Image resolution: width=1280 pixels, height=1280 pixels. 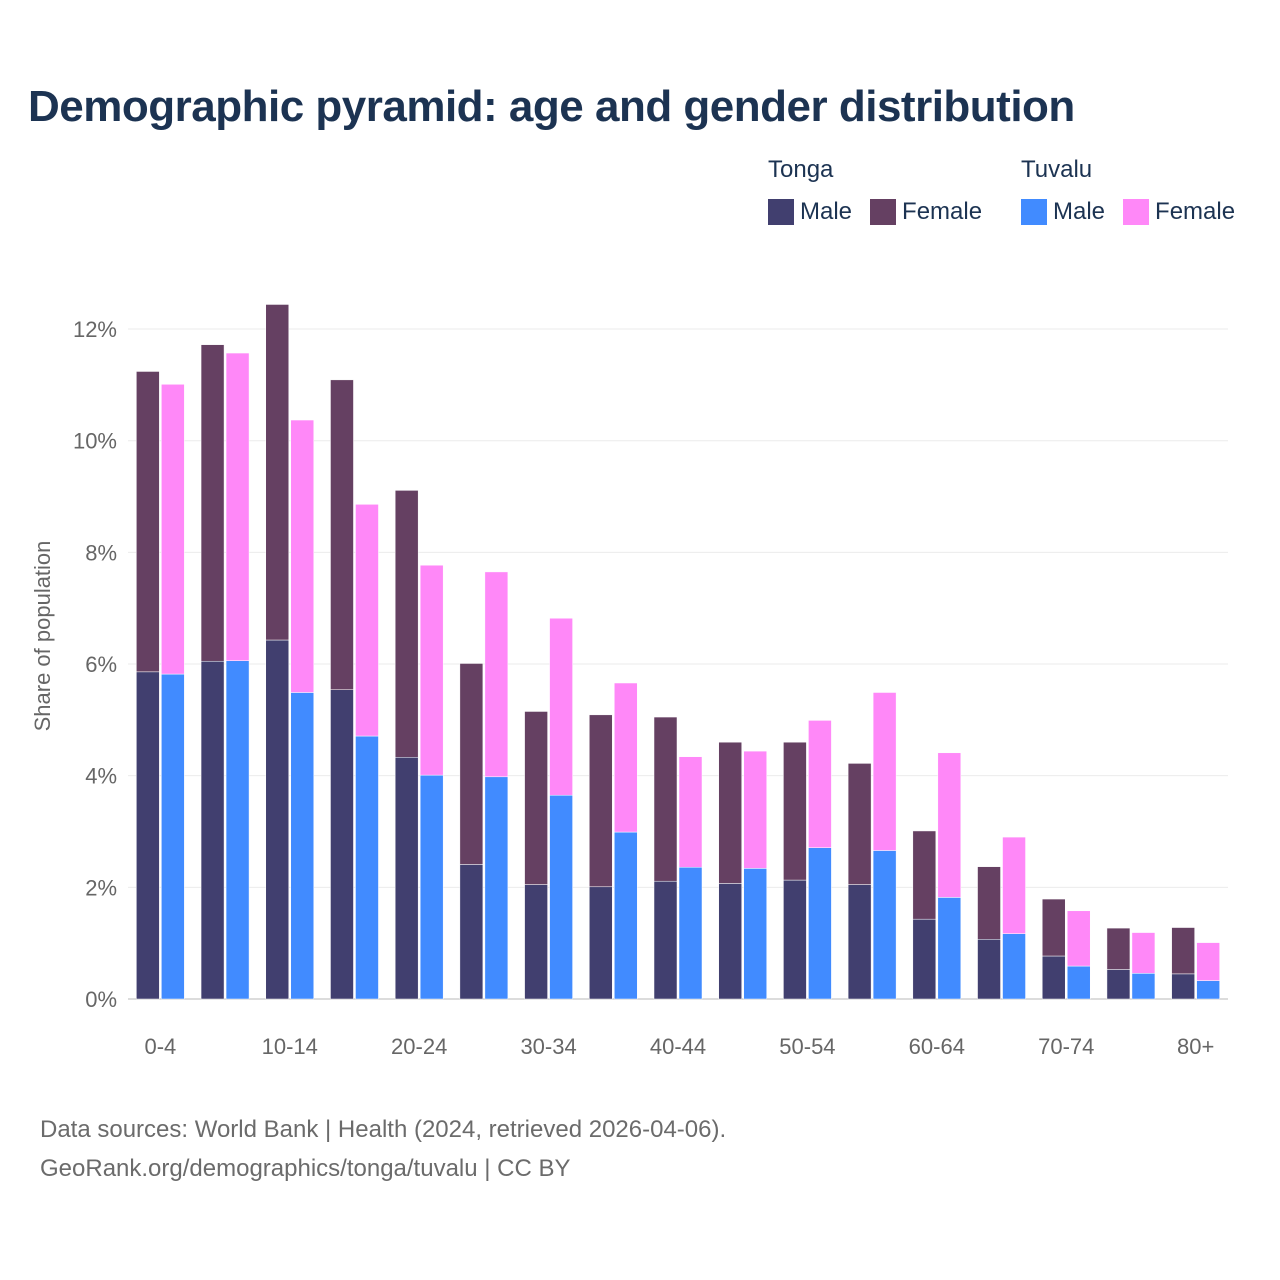 I want to click on x-tick-label: 30-34, so click(x=548, y=1046).